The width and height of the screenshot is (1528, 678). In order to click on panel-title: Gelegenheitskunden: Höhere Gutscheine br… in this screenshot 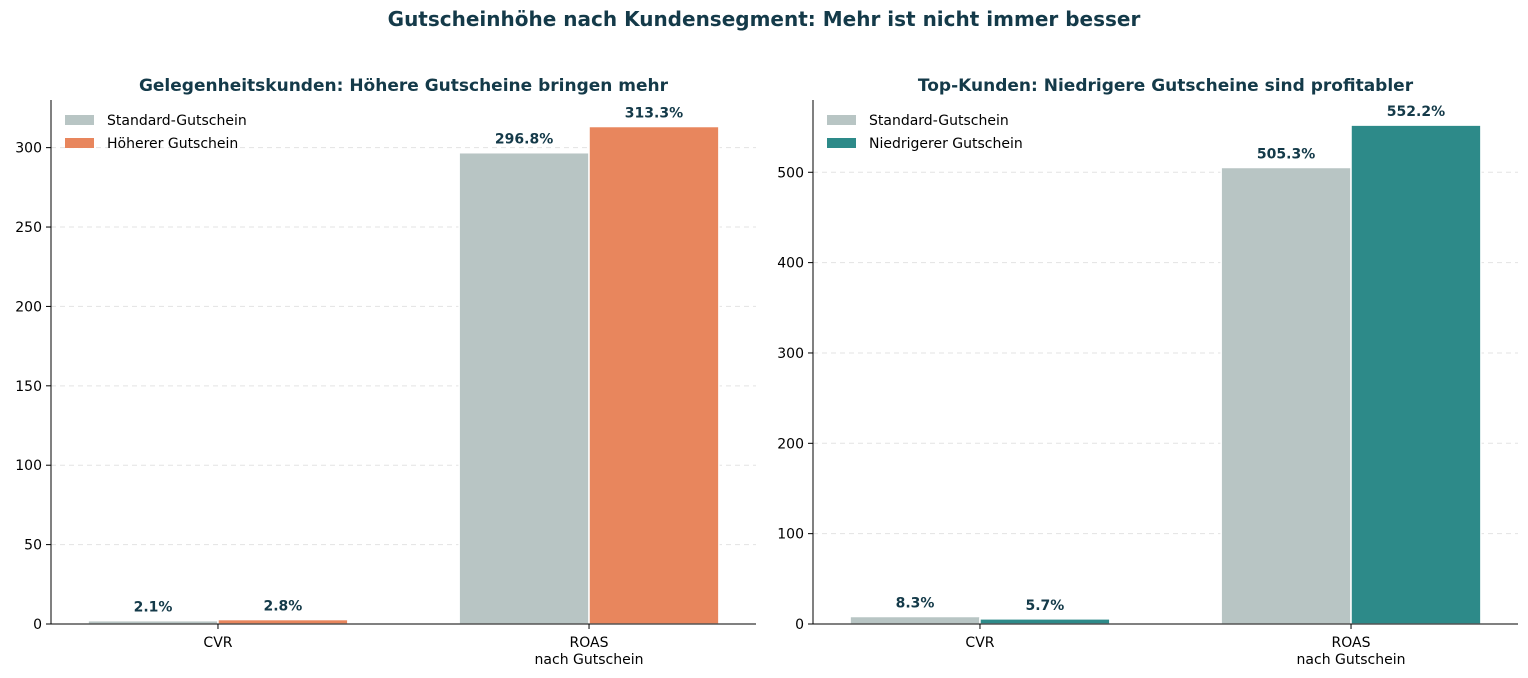, I will do `click(404, 86)`.